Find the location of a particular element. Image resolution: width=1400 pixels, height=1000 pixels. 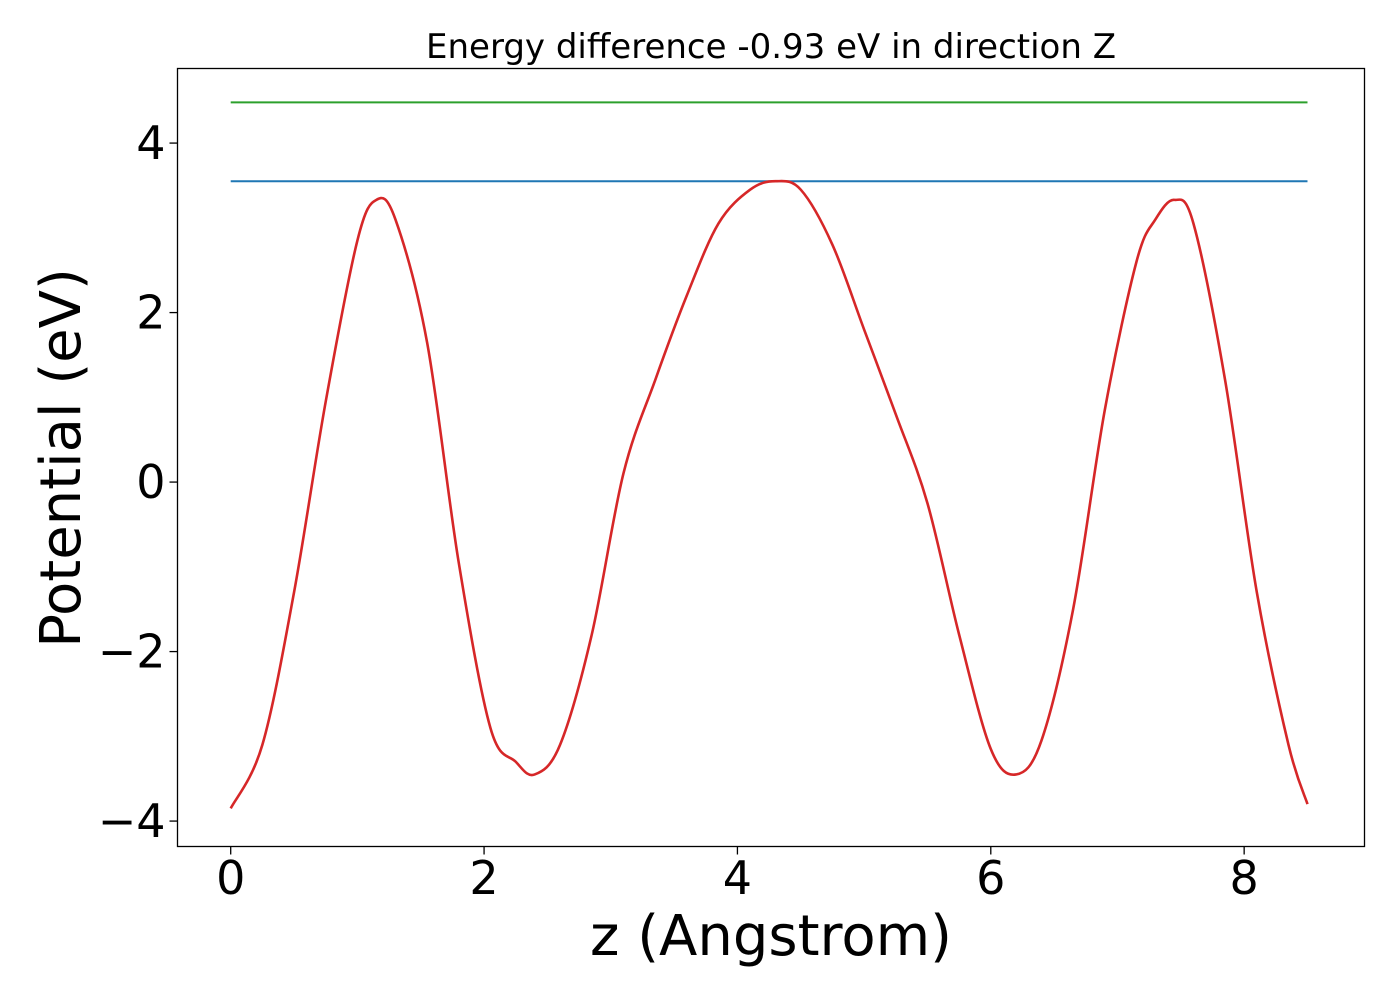

y-tick-label: 4 is located at coordinates (150, 143).